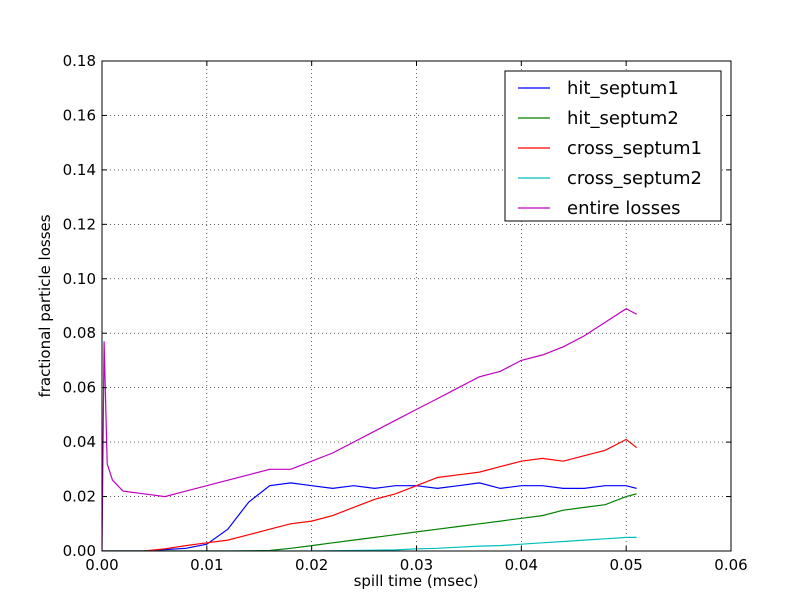 This screenshot has height=612, width=812. I want to click on legend-label: entire losses, so click(624, 208).